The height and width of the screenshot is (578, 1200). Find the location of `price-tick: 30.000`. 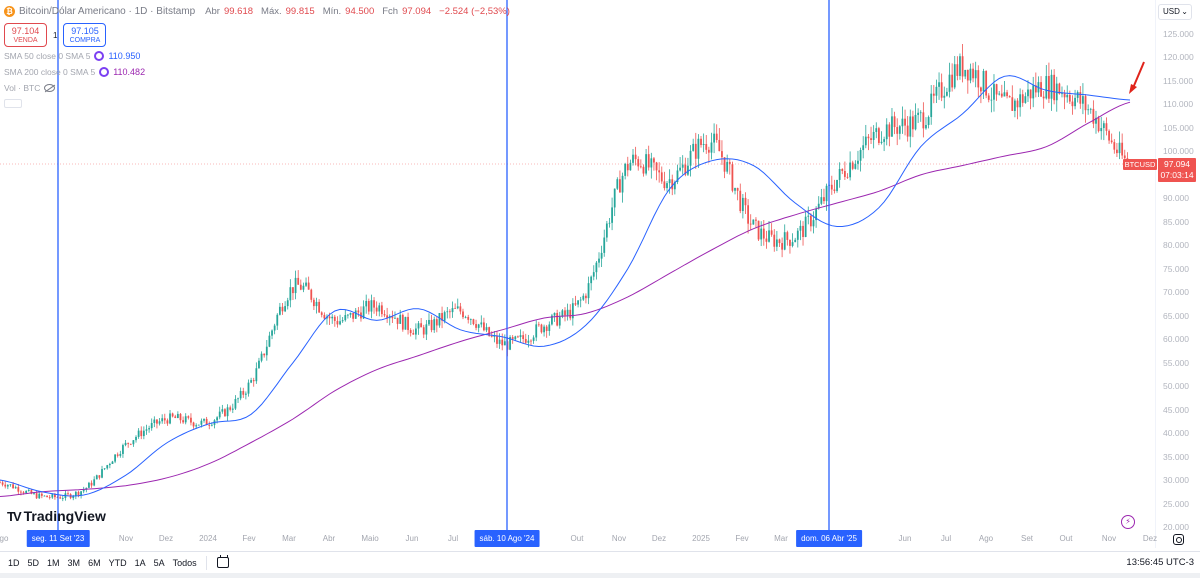

price-tick: 30.000 is located at coordinates (1176, 480).